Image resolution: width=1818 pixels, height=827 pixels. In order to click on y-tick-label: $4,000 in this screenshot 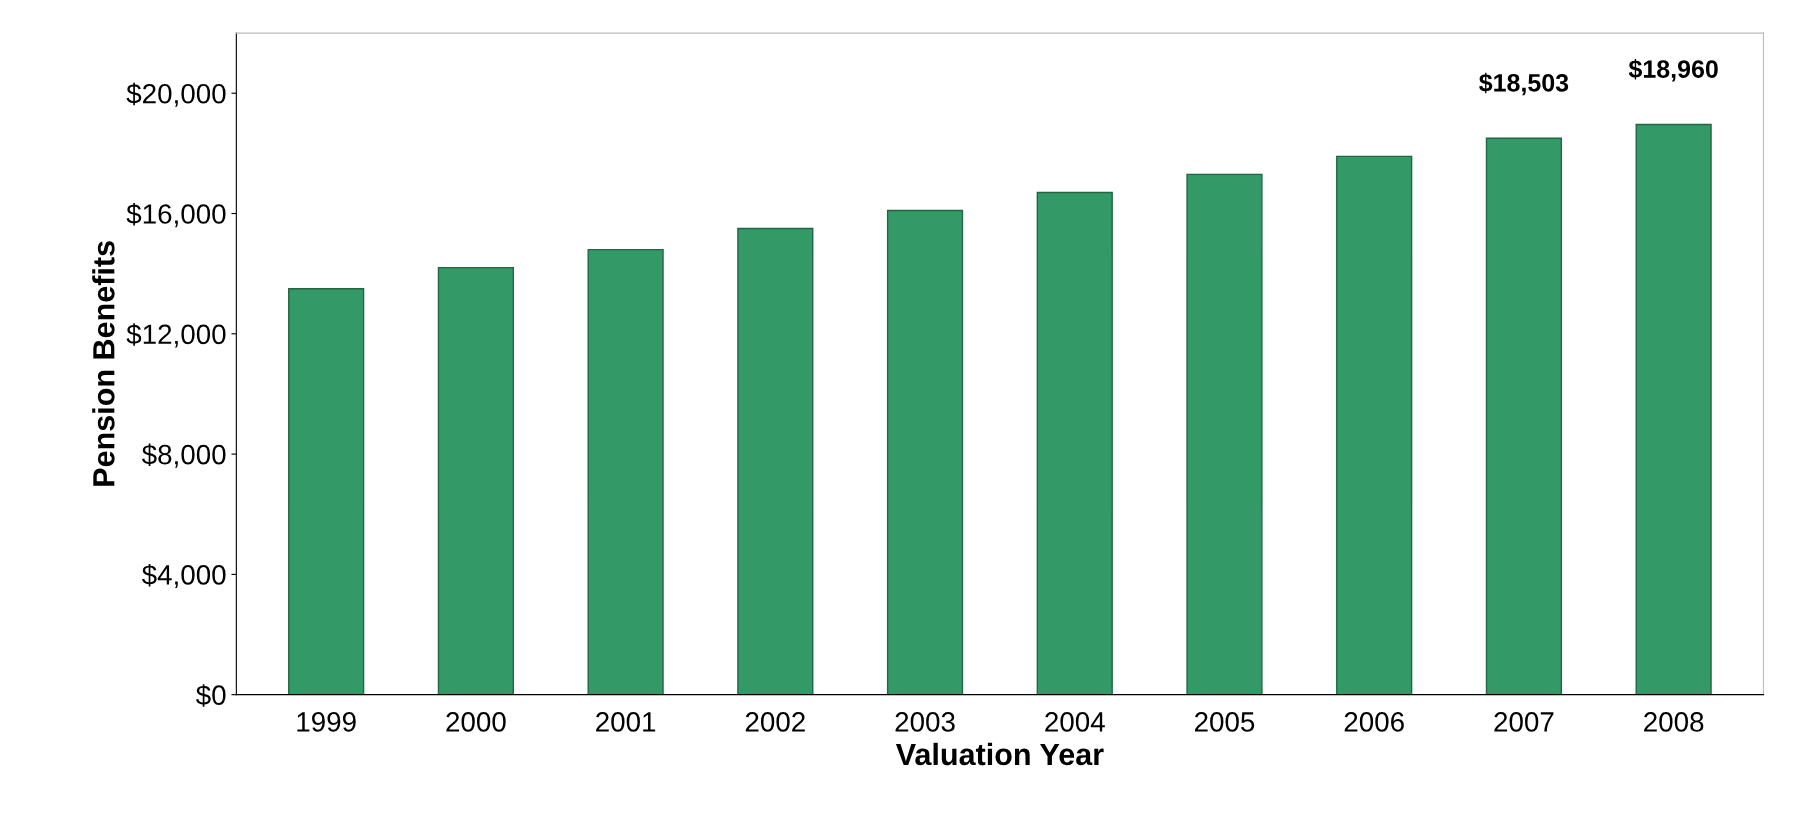, I will do `click(183, 576)`.